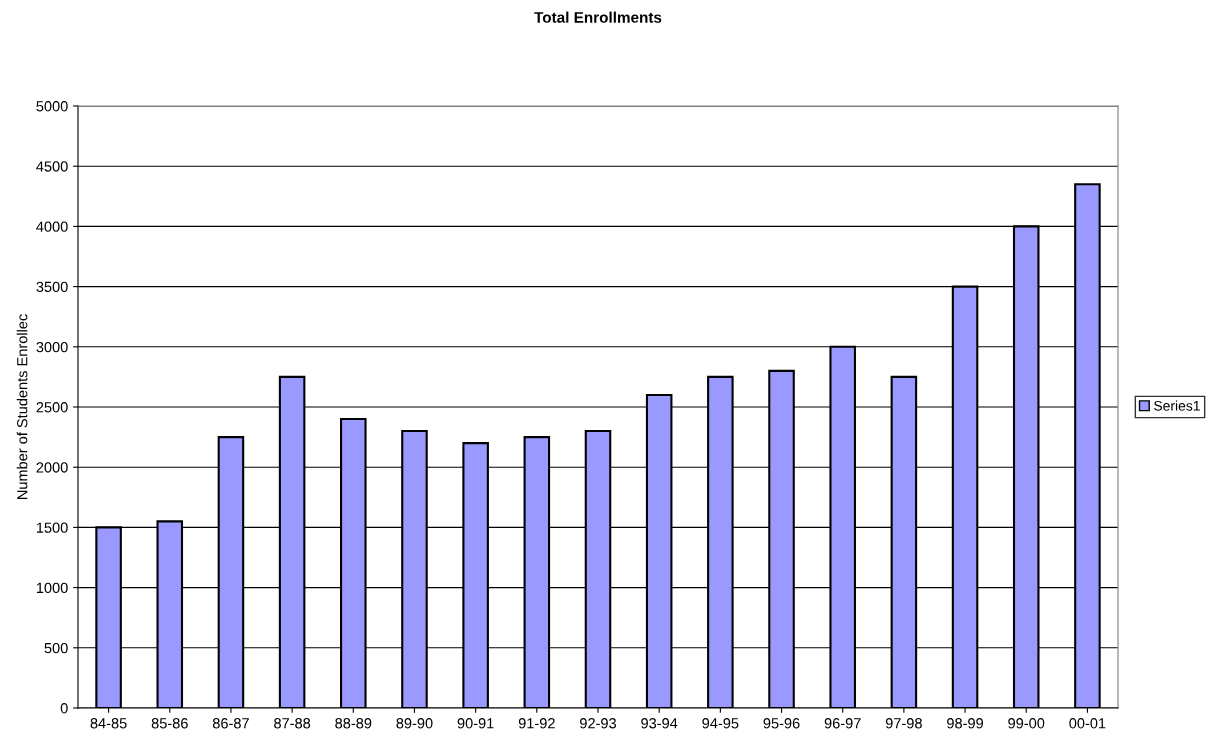 The image size is (1225, 747). I want to click on x-tick-label: 95-96, so click(781, 723).